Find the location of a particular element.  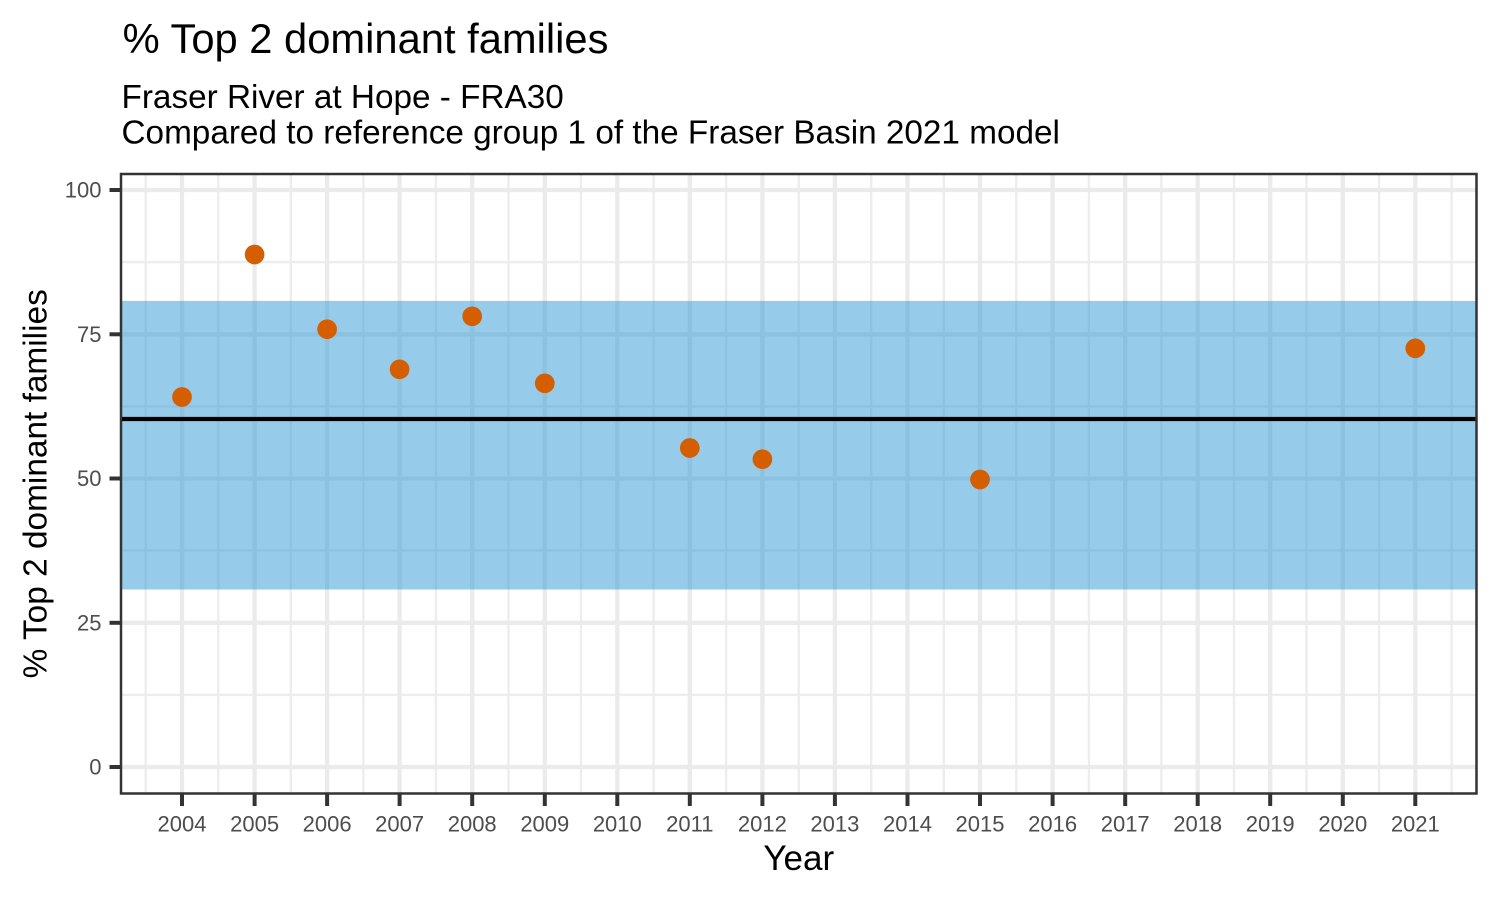

svg-text: 2013 is located at coordinates (834, 824).